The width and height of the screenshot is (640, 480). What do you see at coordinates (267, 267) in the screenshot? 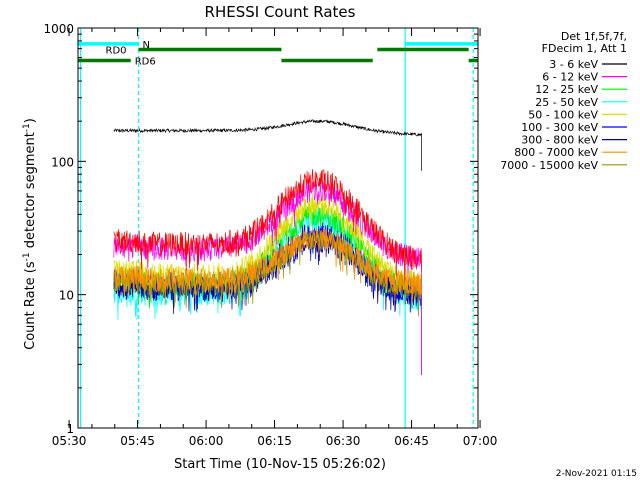
I see `series-7-line` at bounding box center [267, 267].